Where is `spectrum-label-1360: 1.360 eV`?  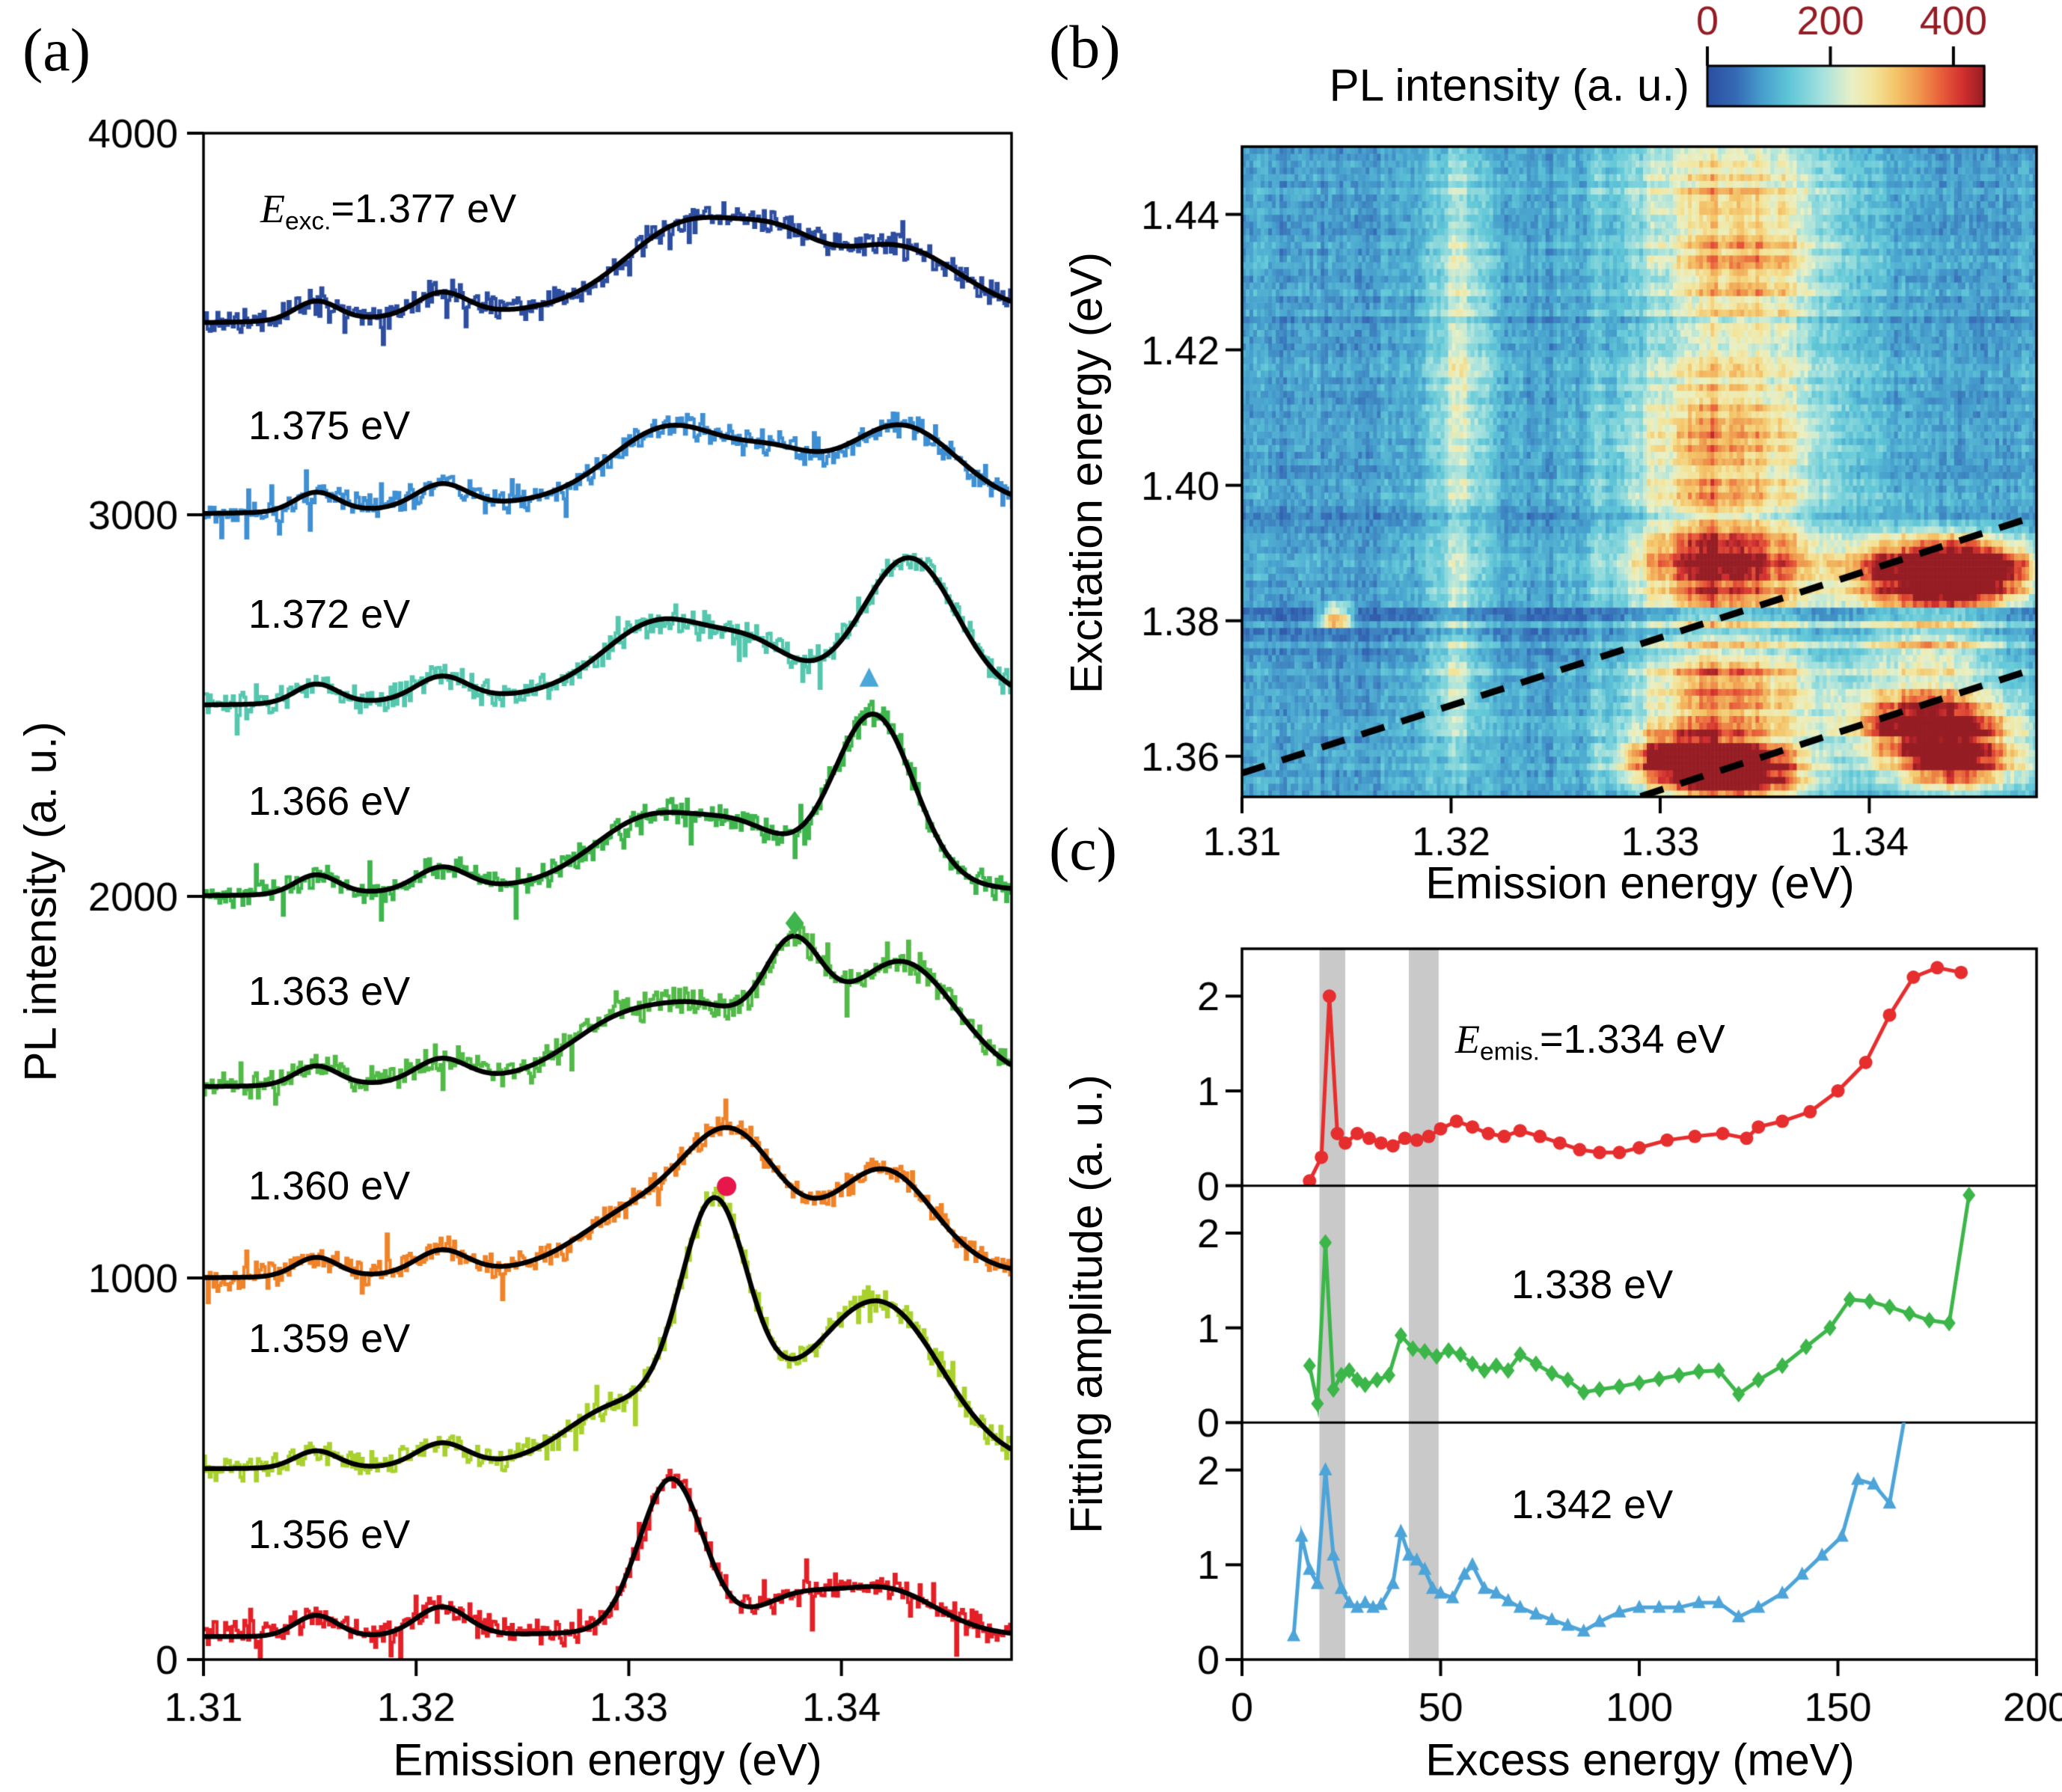
spectrum-label-1360: 1.360 eV is located at coordinates (329, 1185).